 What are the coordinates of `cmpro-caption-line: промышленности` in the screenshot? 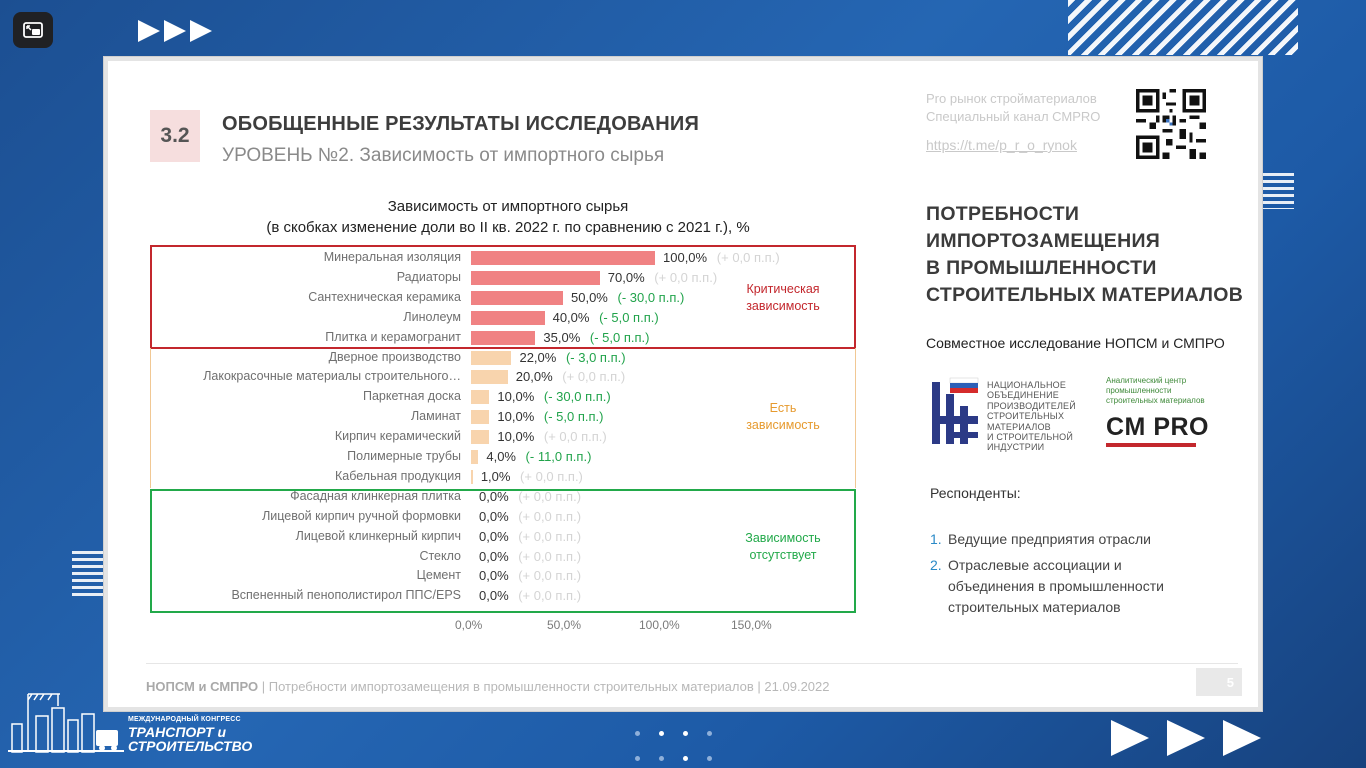 It's located at (1139, 390).